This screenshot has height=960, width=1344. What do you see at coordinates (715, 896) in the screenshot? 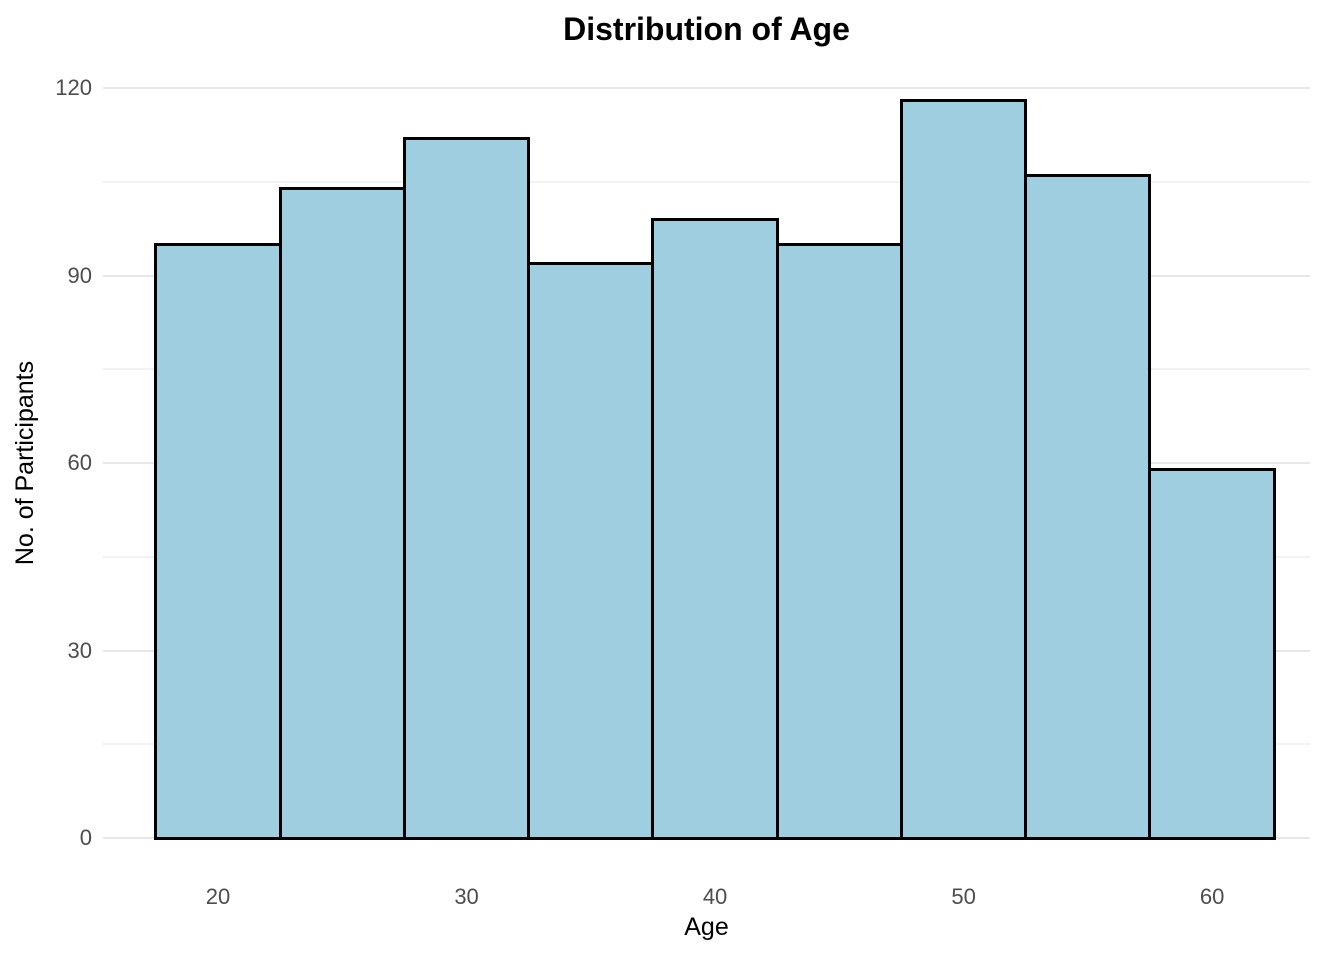
I see `x-tick-label: 40` at bounding box center [715, 896].